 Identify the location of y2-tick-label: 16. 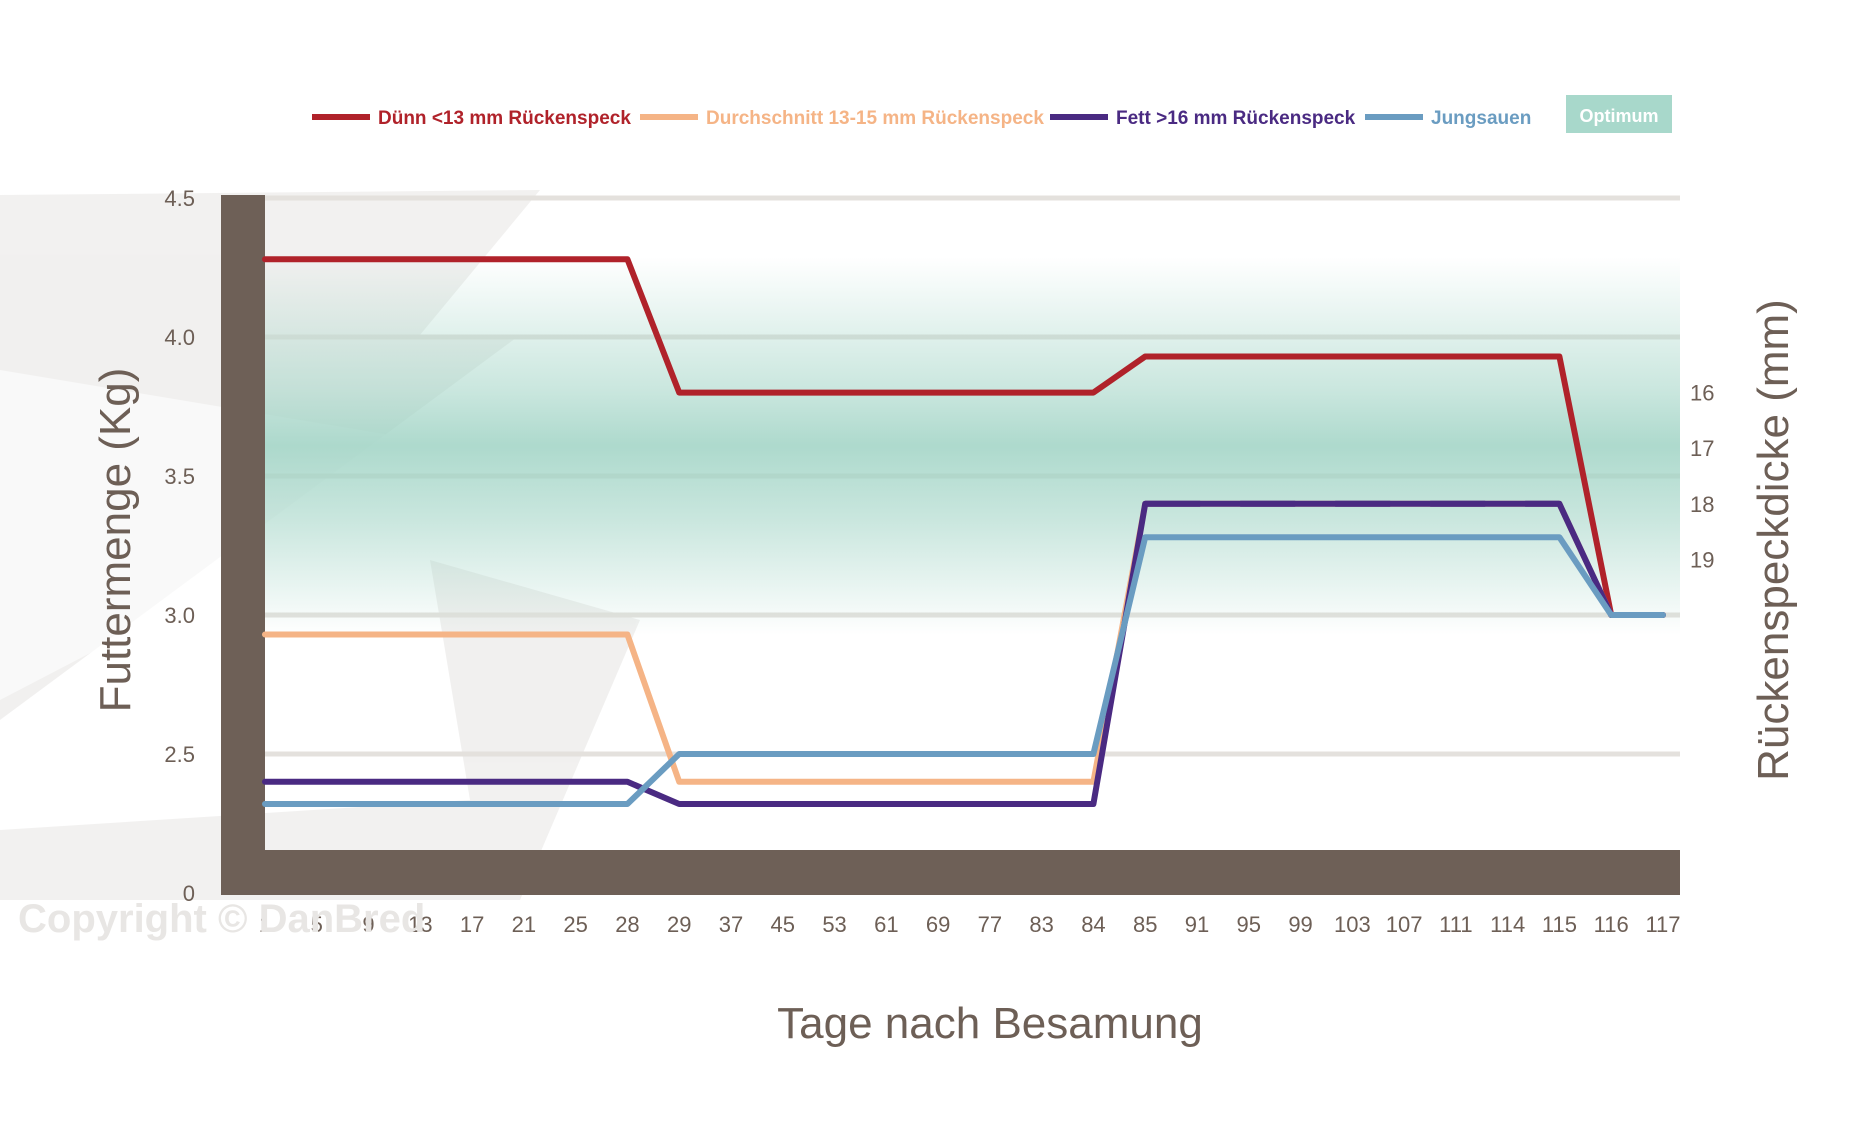
(1702, 393).